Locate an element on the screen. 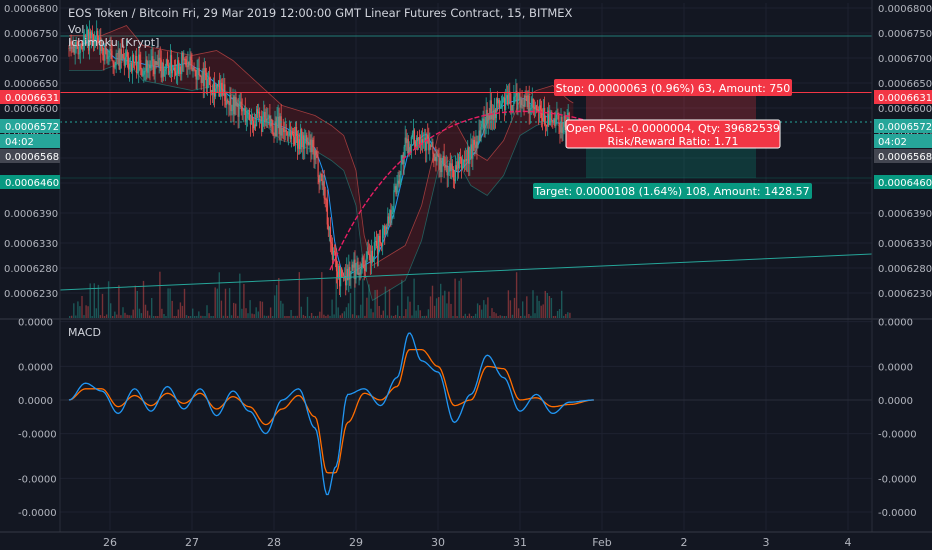  macd-label: MACD is located at coordinates (84, 332).